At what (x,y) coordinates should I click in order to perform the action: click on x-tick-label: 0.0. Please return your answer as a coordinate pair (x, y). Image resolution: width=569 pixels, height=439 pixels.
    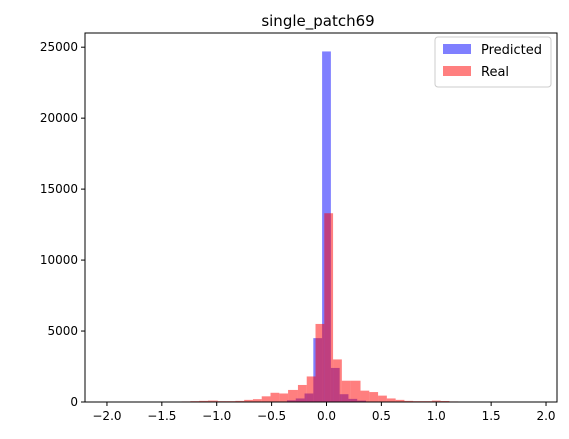
    Looking at the image, I should click on (326, 416).